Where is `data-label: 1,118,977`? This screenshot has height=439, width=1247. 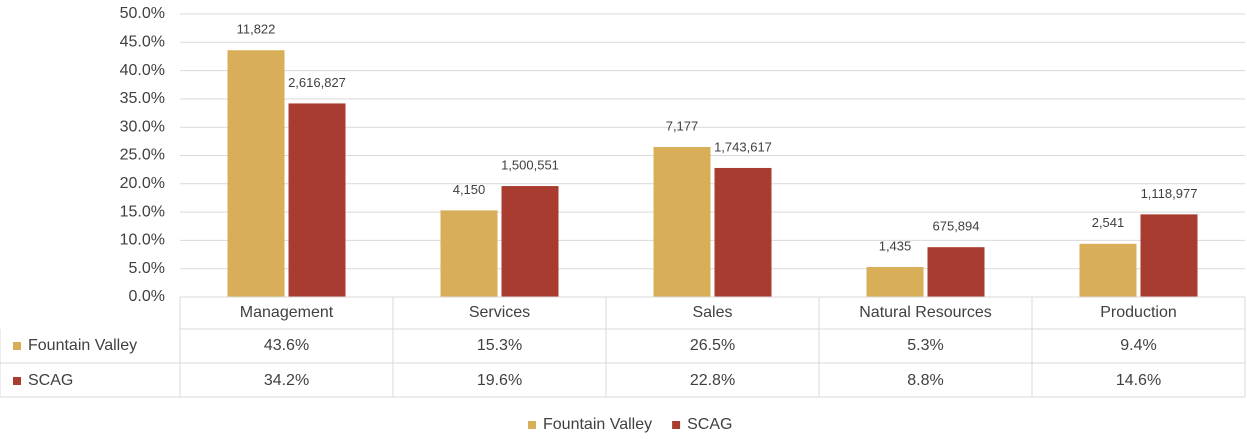
data-label: 1,118,977 is located at coordinates (1169, 193).